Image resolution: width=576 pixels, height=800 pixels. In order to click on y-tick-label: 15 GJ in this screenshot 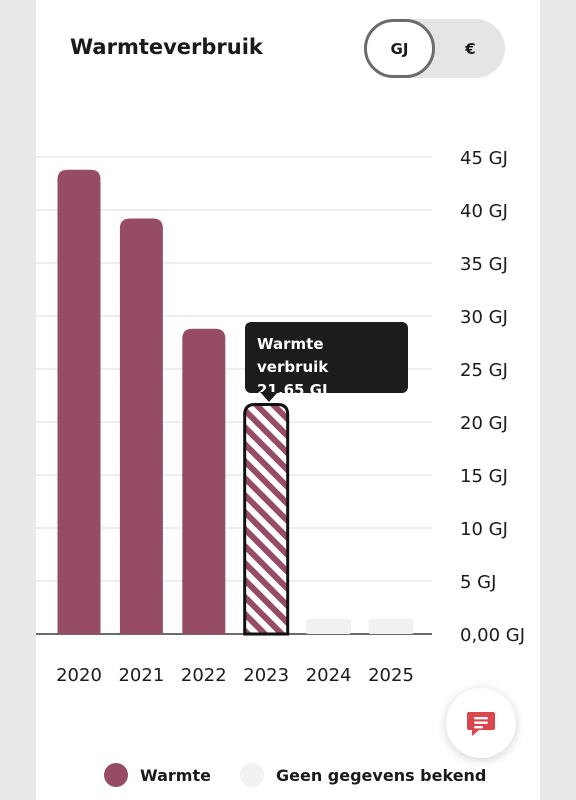, I will do `click(484, 476)`.